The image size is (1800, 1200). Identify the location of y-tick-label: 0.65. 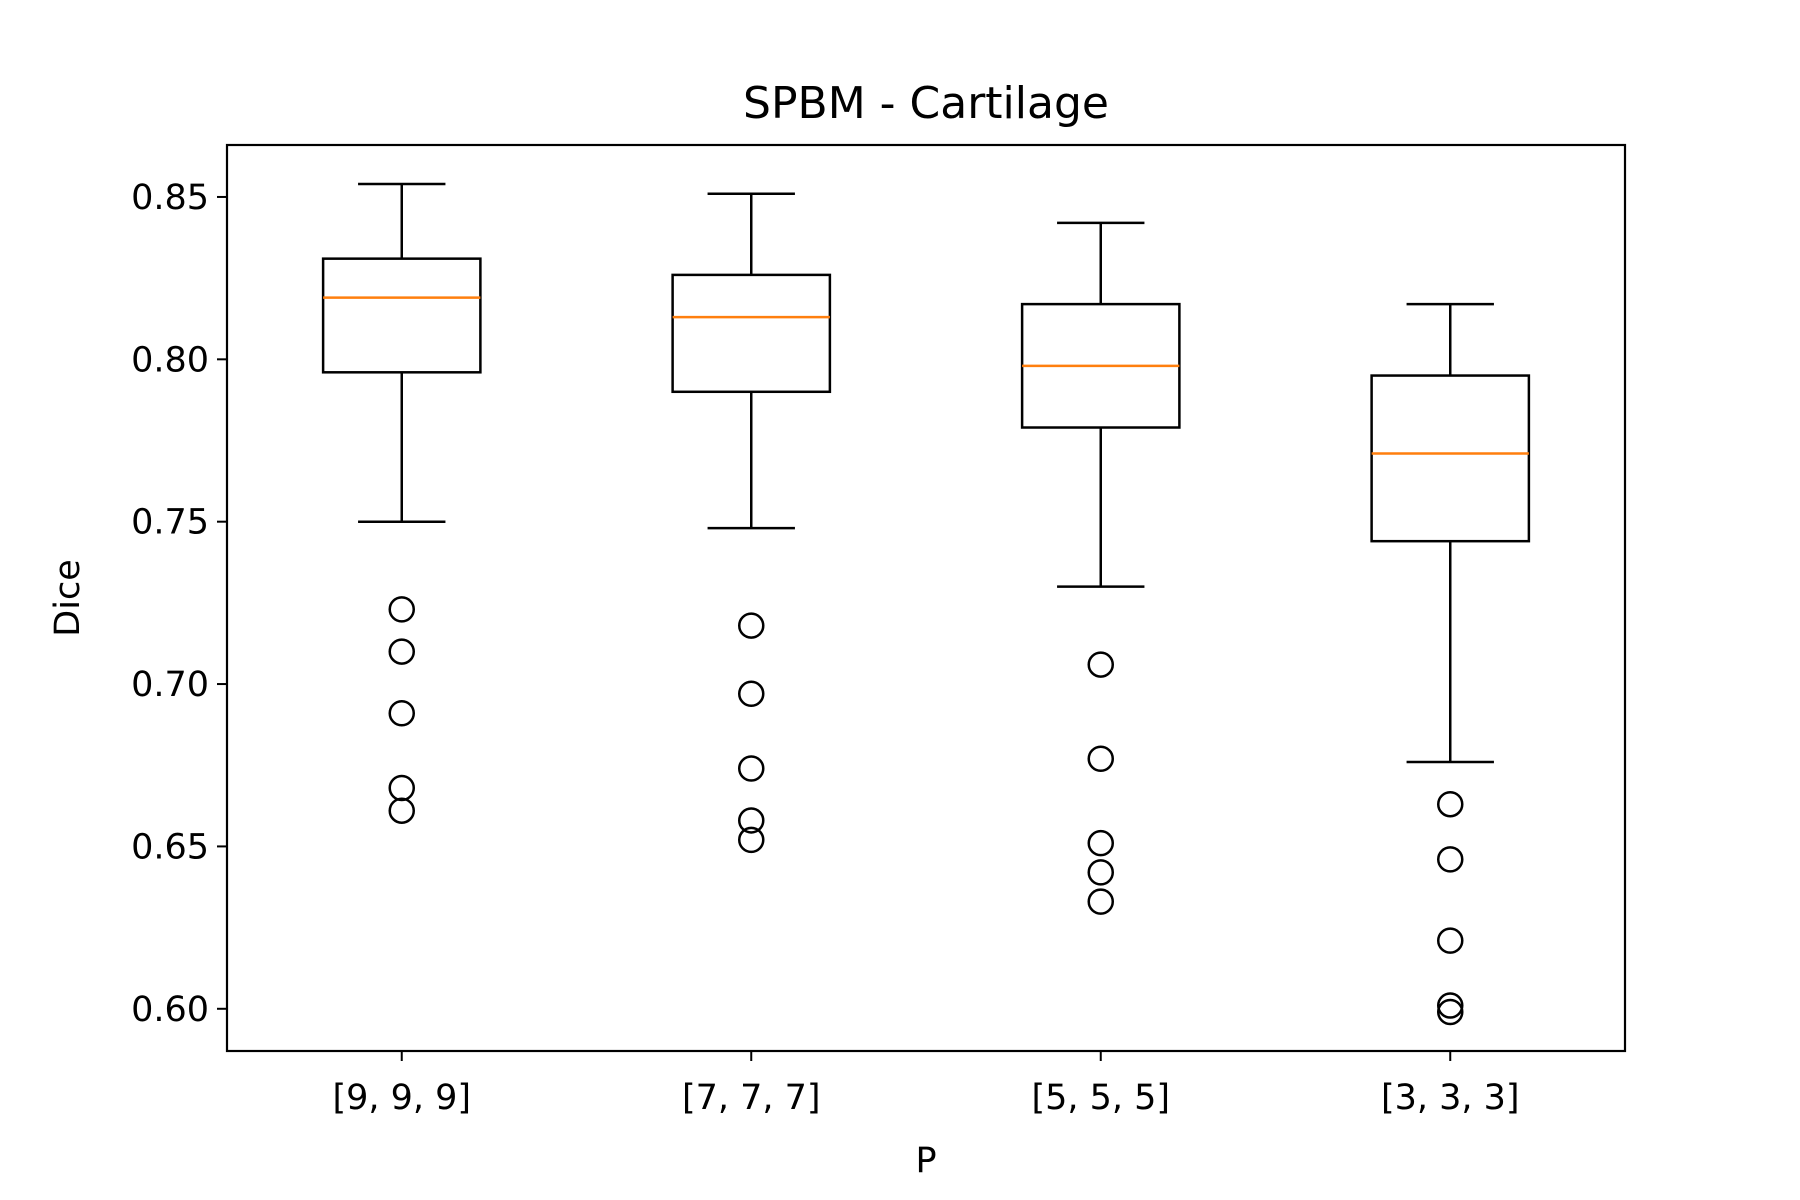
(170, 847).